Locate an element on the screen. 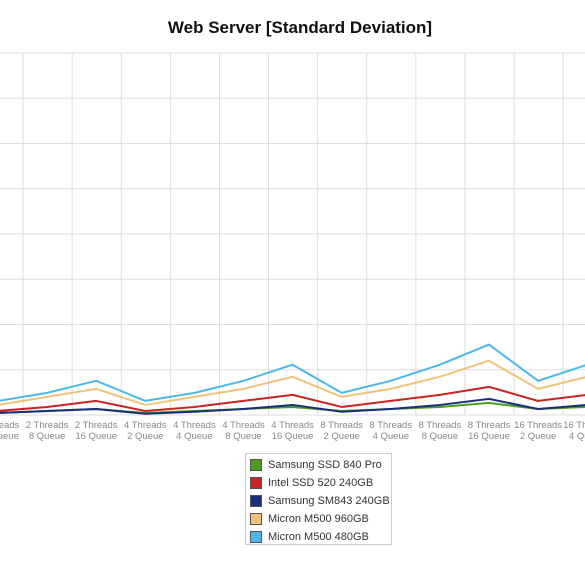 Image resolution: width=585 pixels, height=568 pixels. legend-label: Micron M500 480GB is located at coordinates (318, 537).